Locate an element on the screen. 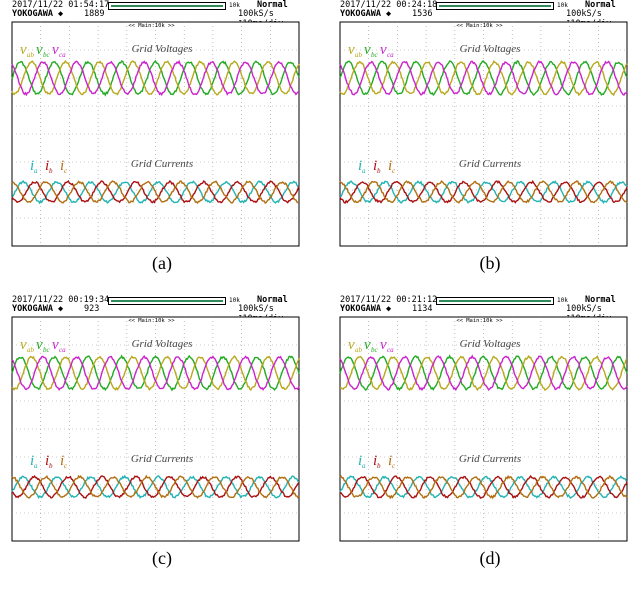 The width and height of the screenshot is (631, 589). panel-caption: (d) is located at coordinates (490, 558).